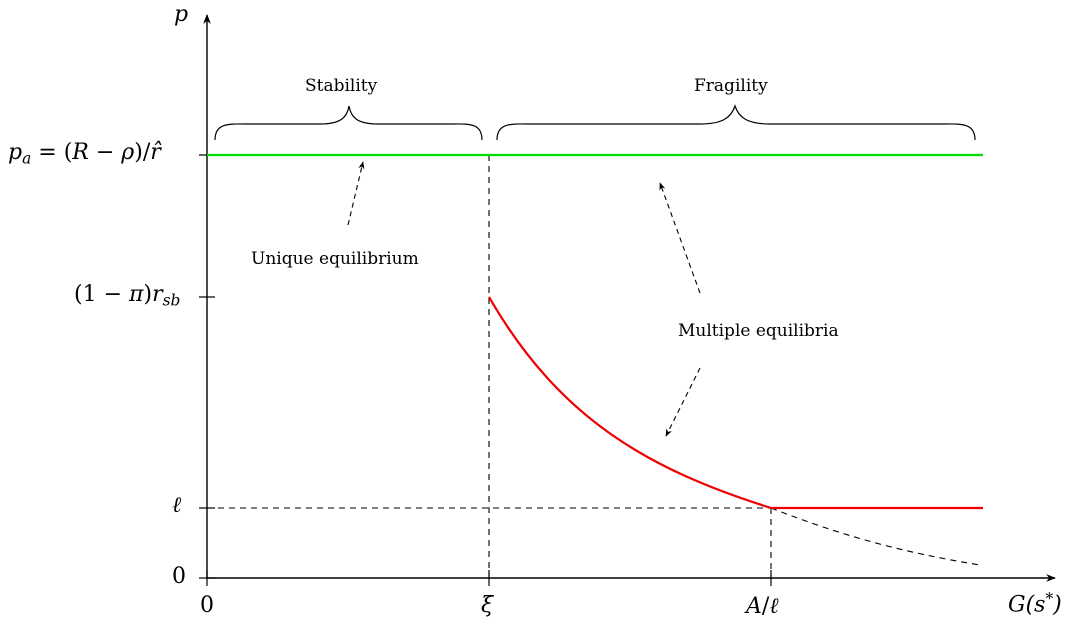  Describe the element at coordinates (348, 123) in the screenshot. I see `stability-brace` at that location.